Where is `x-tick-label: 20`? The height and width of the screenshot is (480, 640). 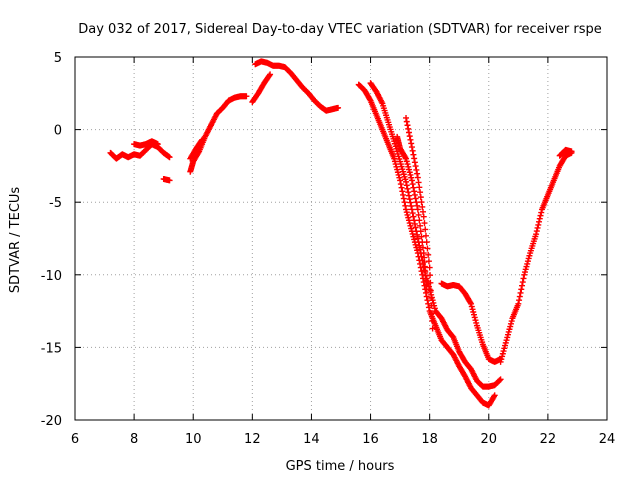
x-tick-label: 20 is located at coordinates (489, 439).